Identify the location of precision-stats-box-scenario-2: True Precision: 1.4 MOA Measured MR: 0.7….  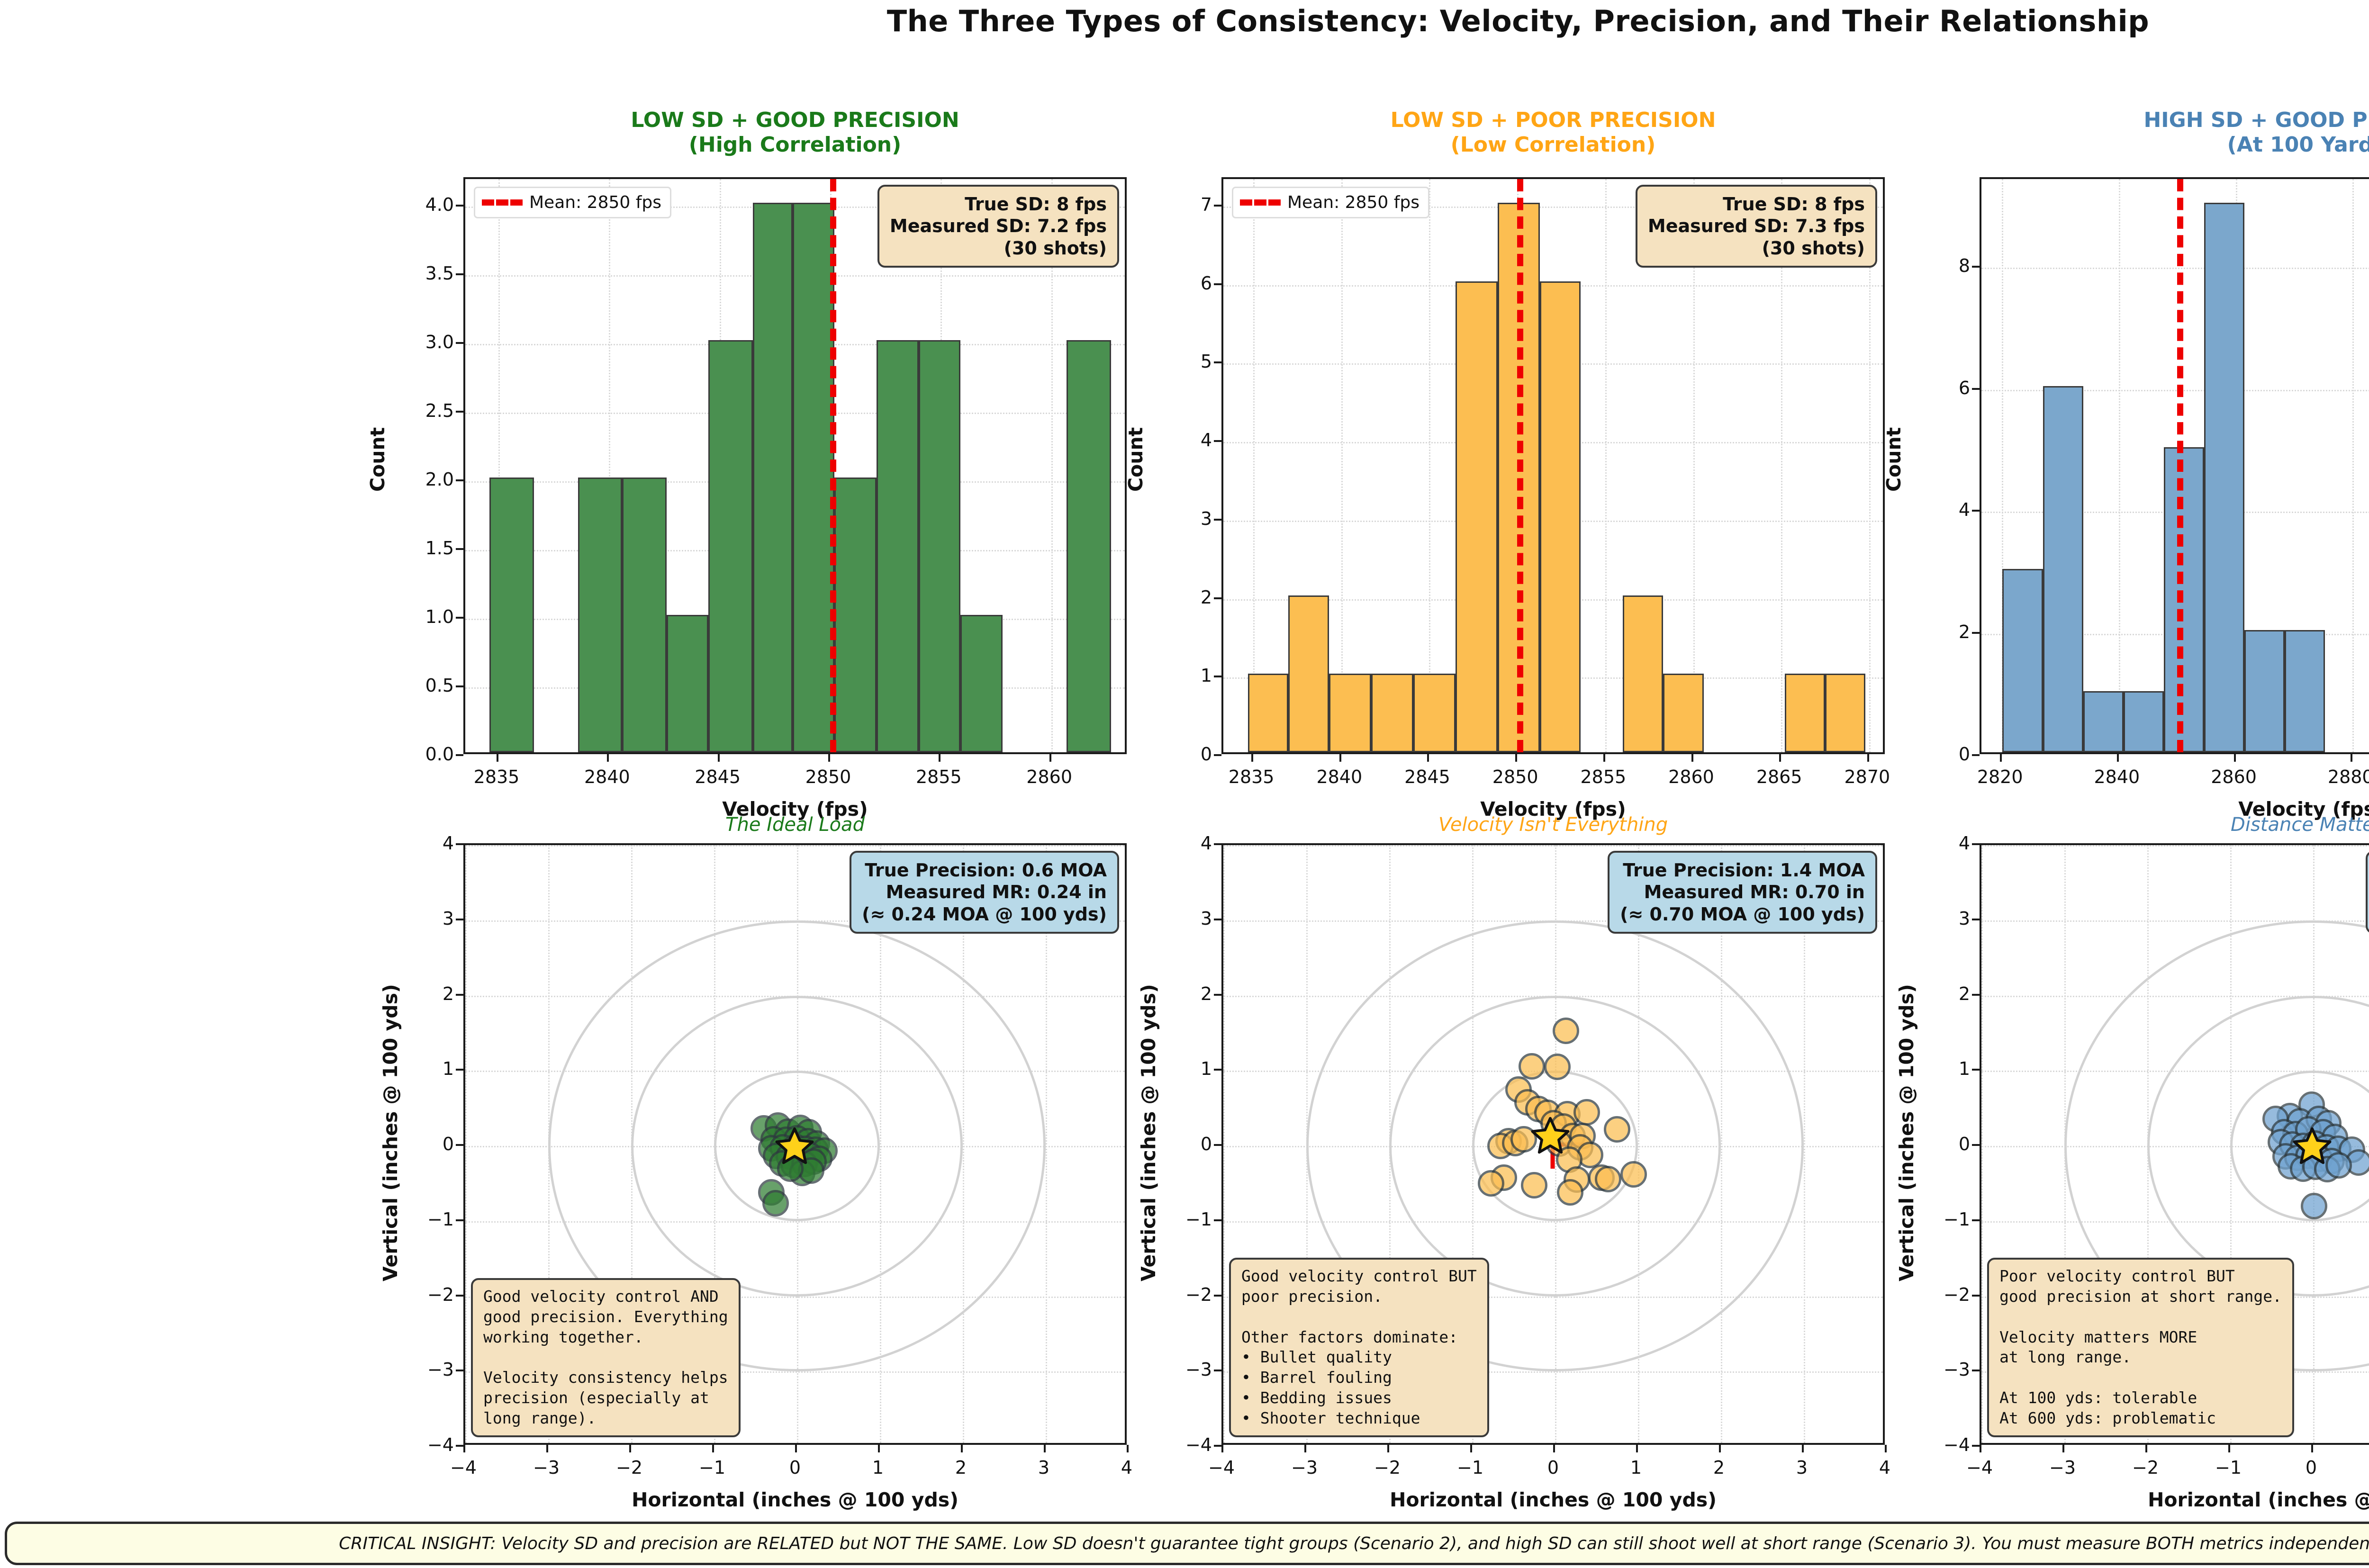
(1742, 892).